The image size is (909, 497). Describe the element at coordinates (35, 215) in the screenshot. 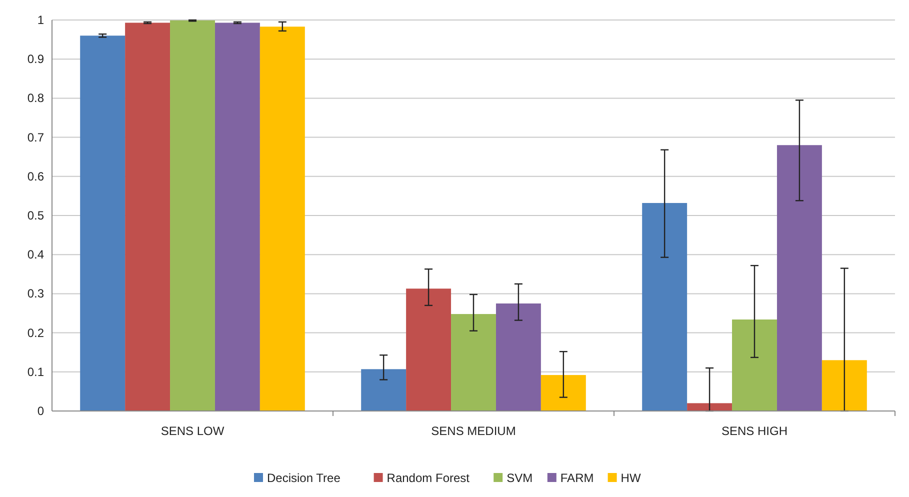

I see `y-tick-label: 0.5` at that location.